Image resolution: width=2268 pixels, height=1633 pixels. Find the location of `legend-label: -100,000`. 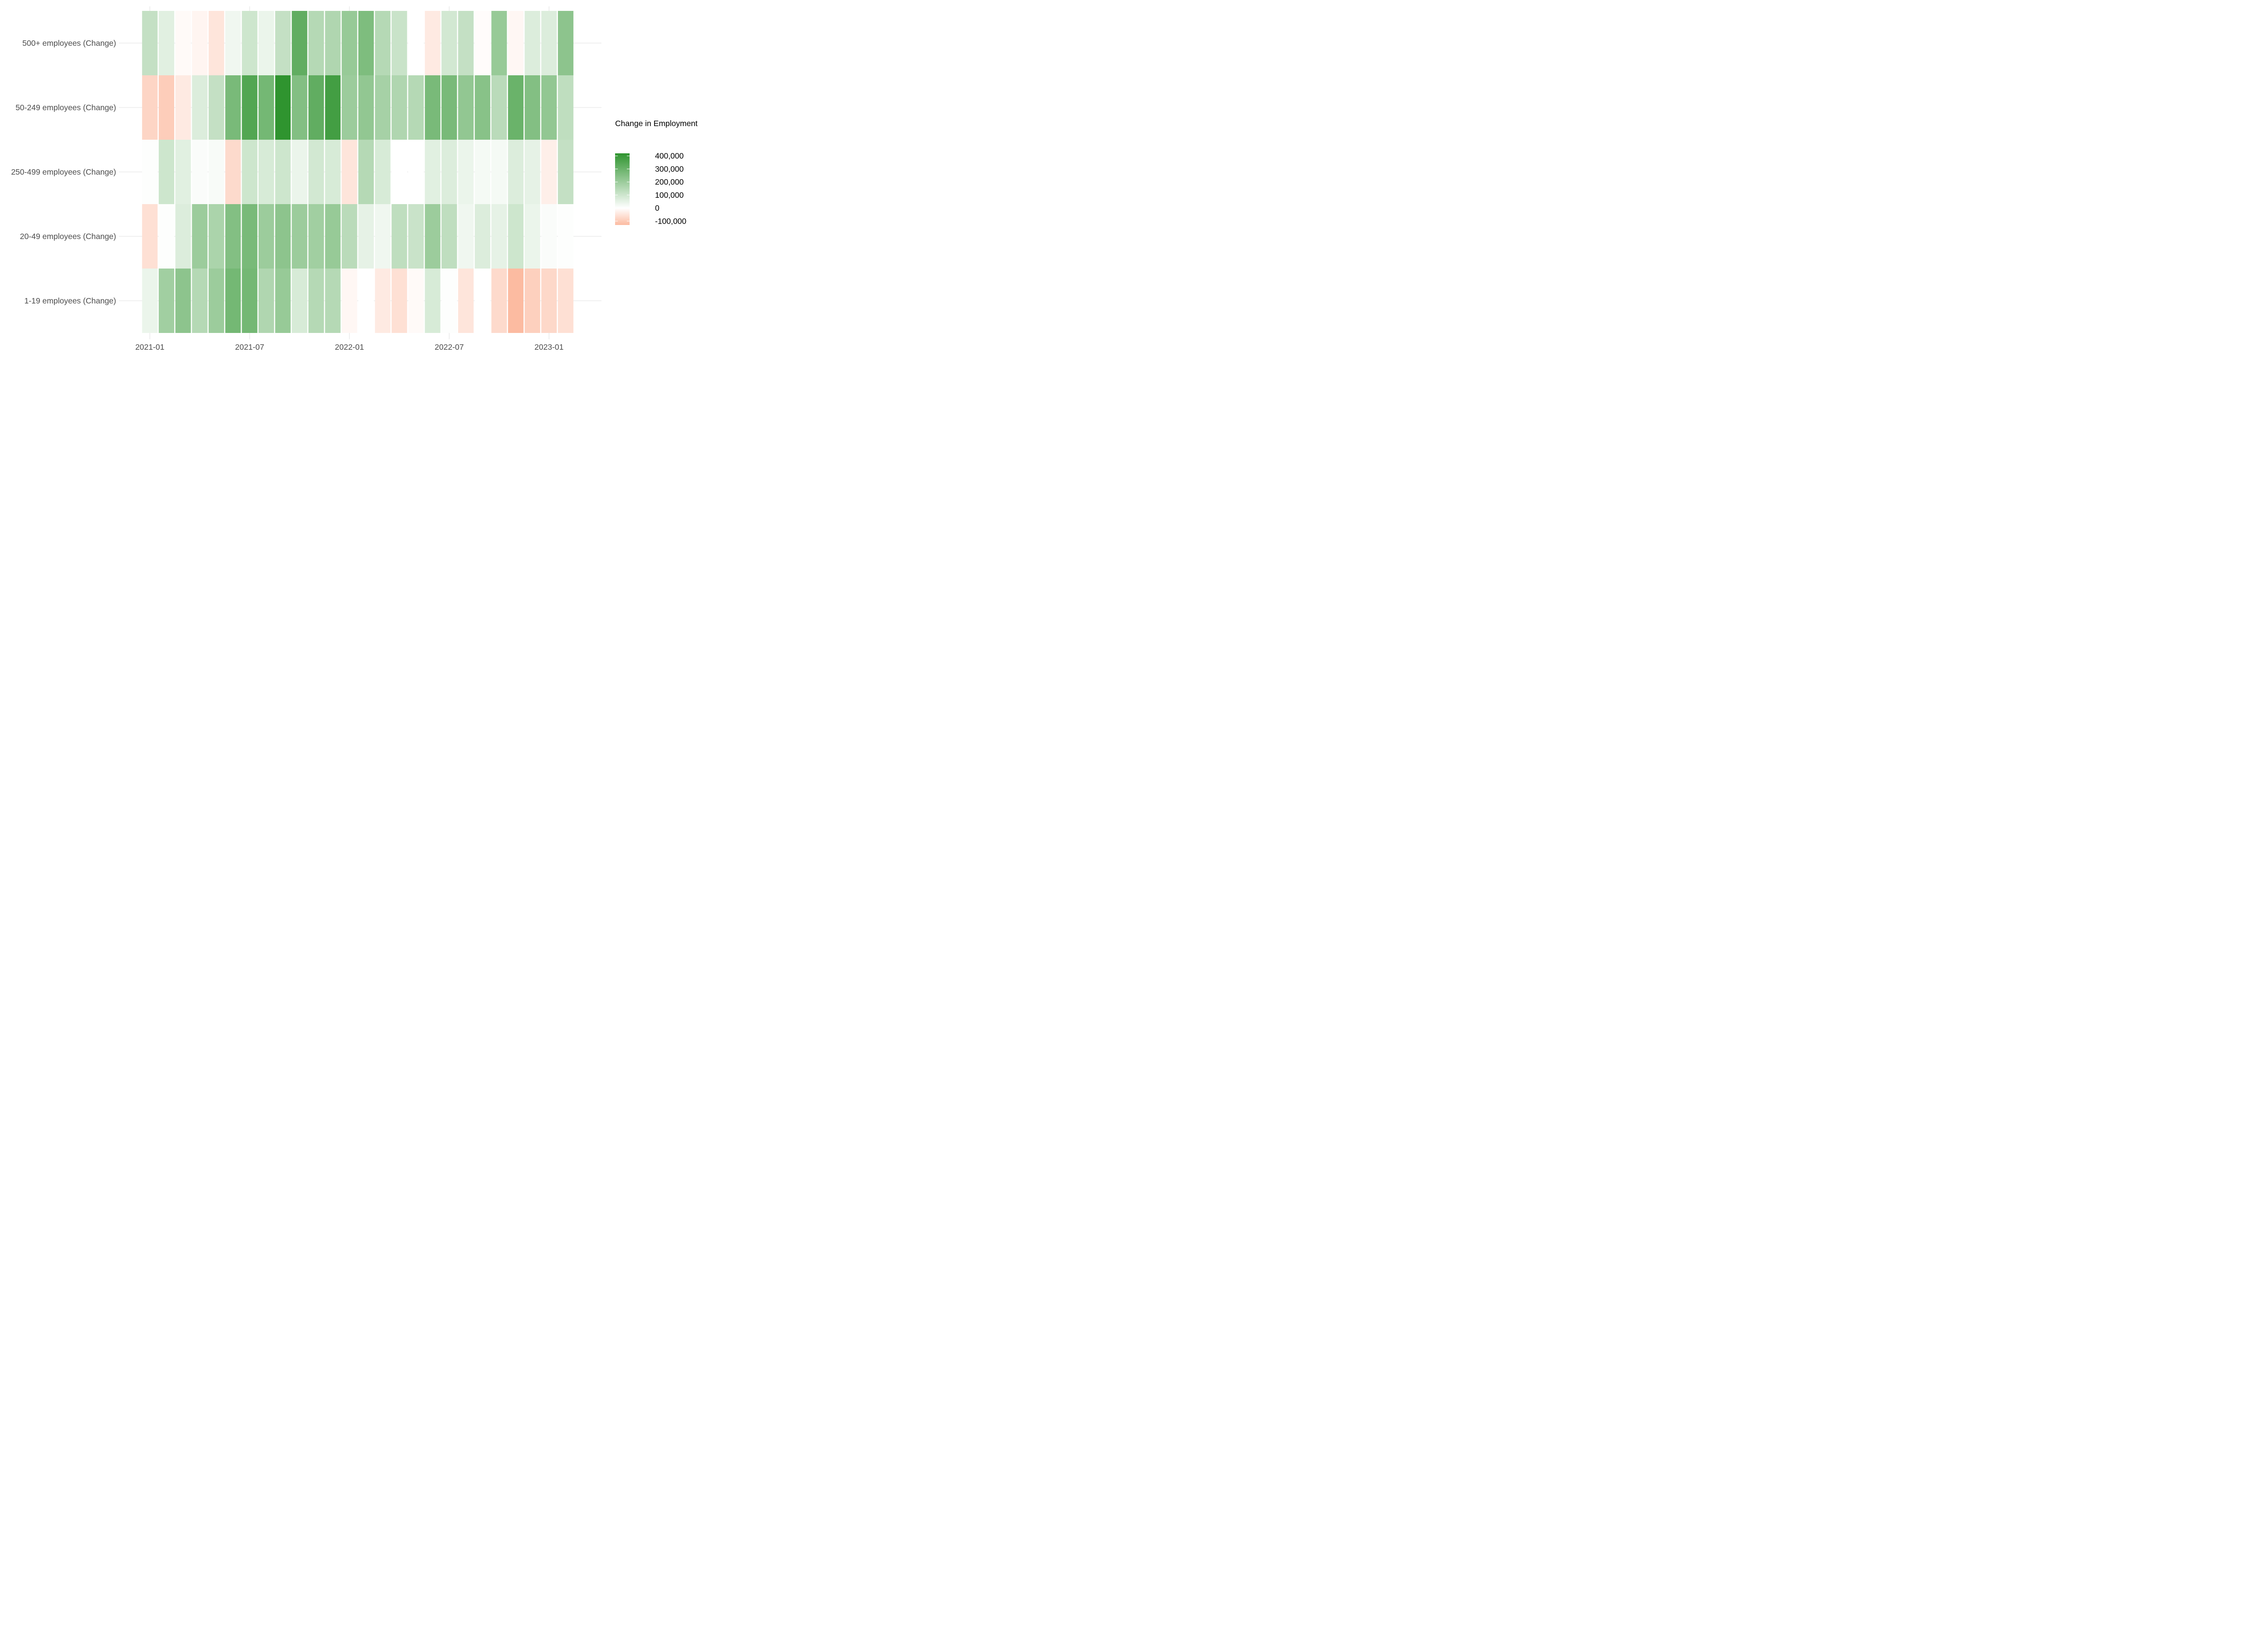

legend-label: -100,000 is located at coordinates (671, 220).